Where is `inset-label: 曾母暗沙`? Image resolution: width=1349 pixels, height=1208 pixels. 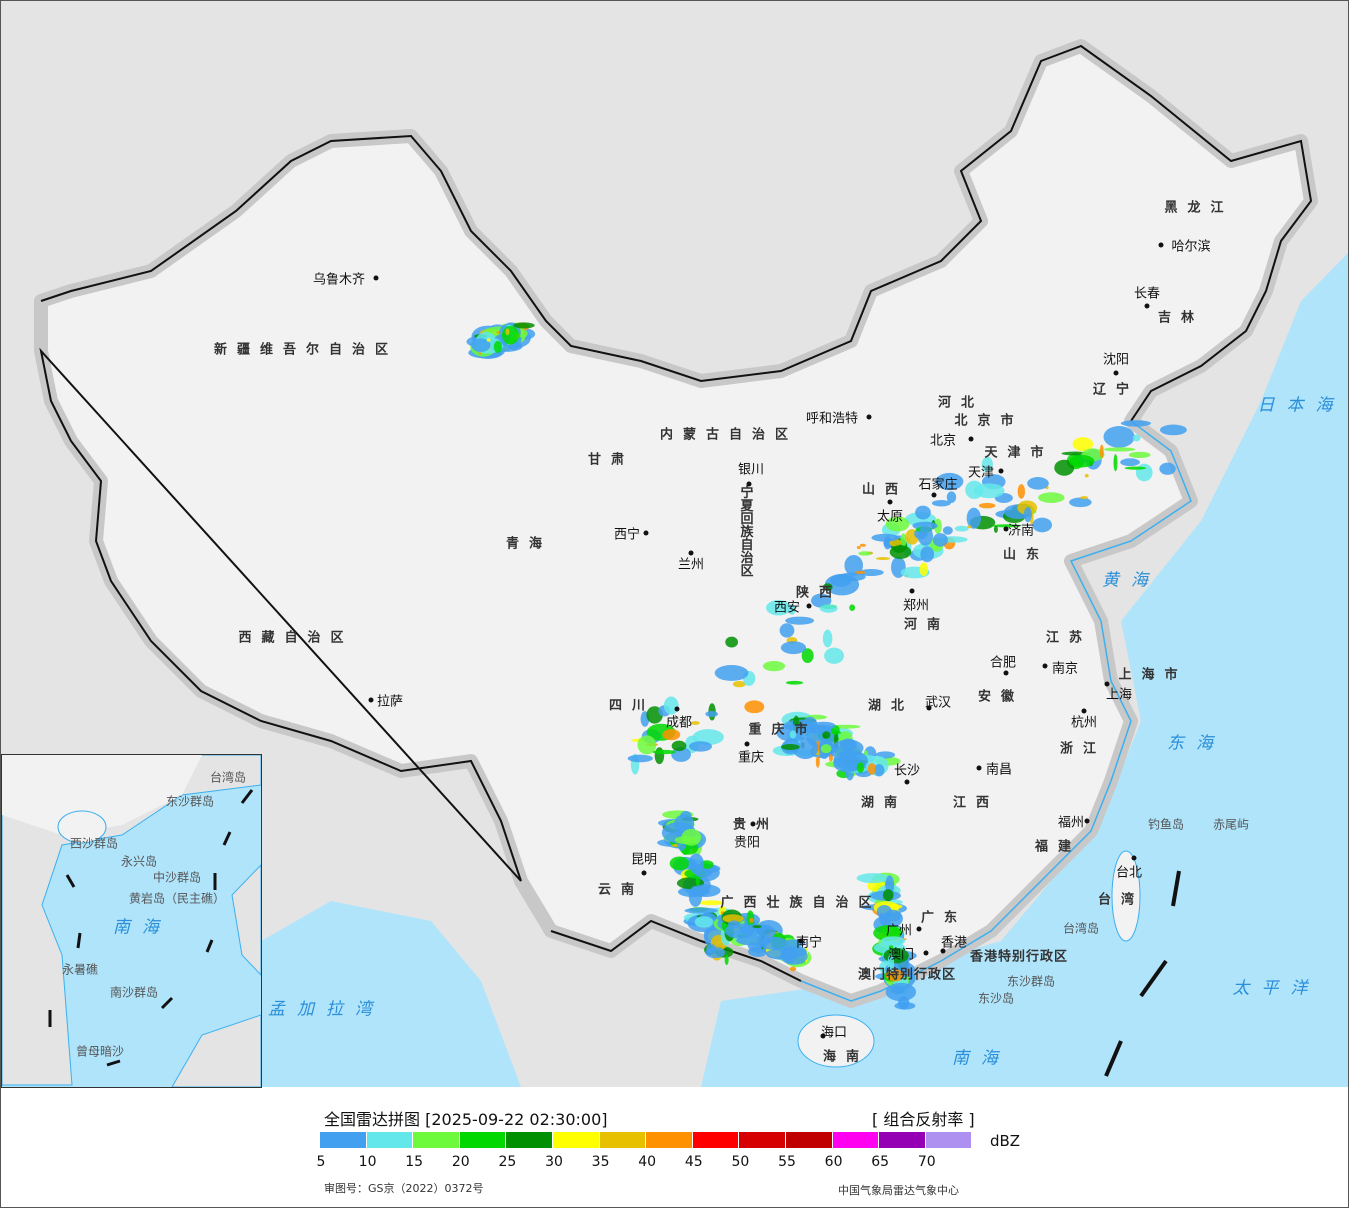 inset-label: 曾母暗沙 is located at coordinates (100, 1051).